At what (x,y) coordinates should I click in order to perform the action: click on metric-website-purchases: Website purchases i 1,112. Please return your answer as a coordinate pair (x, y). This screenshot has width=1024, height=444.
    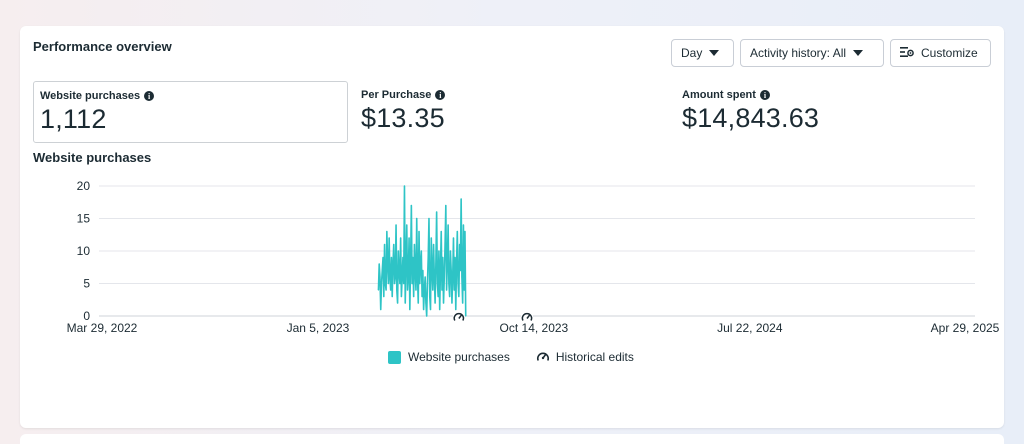
    Looking at the image, I should click on (190, 112).